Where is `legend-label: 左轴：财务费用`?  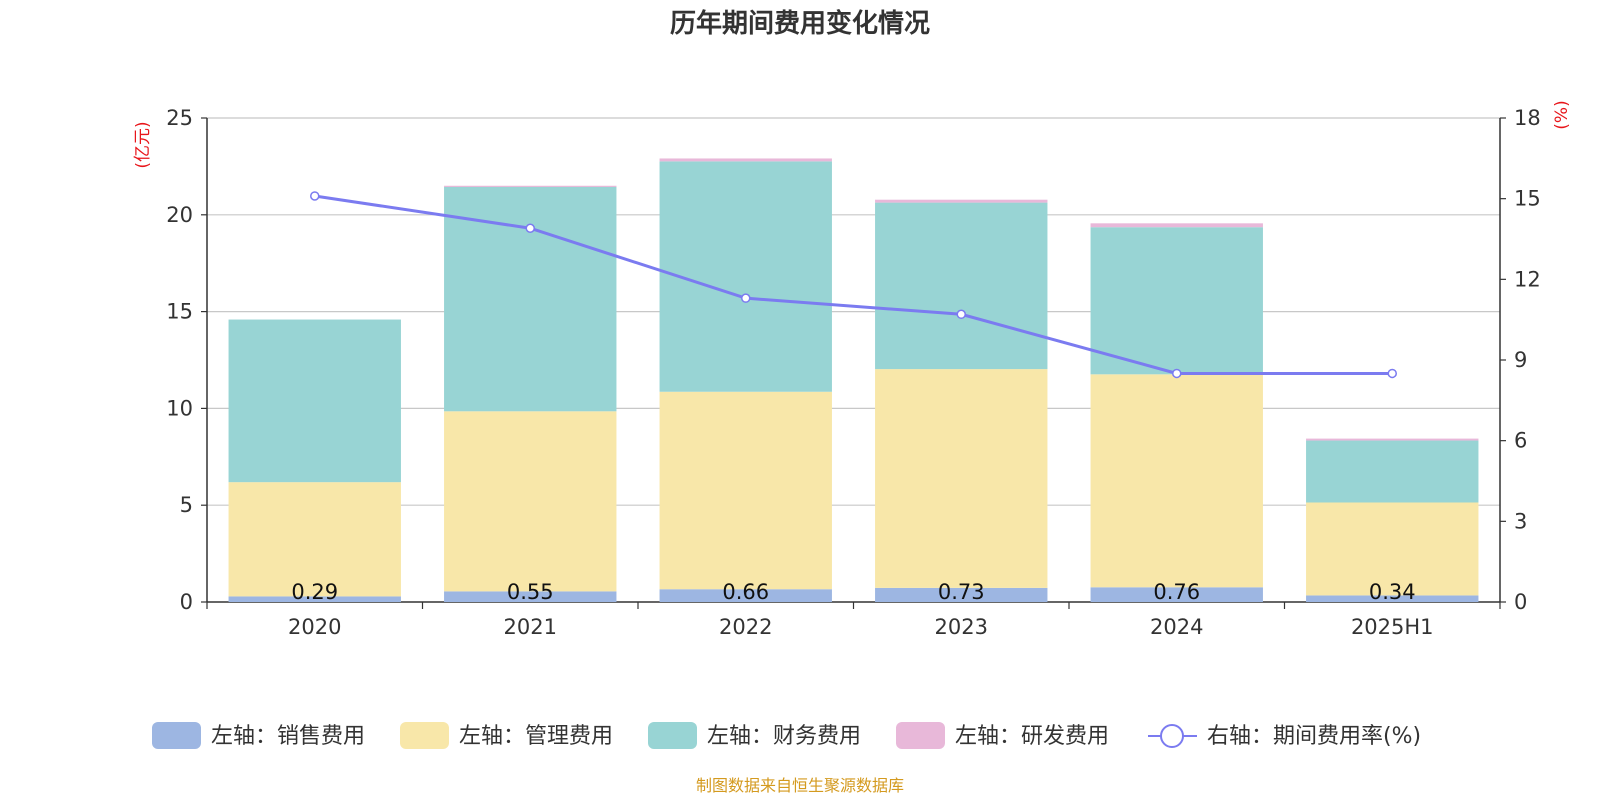 legend-label: 左轴：财务费用 is located at coordinates (784, 736).